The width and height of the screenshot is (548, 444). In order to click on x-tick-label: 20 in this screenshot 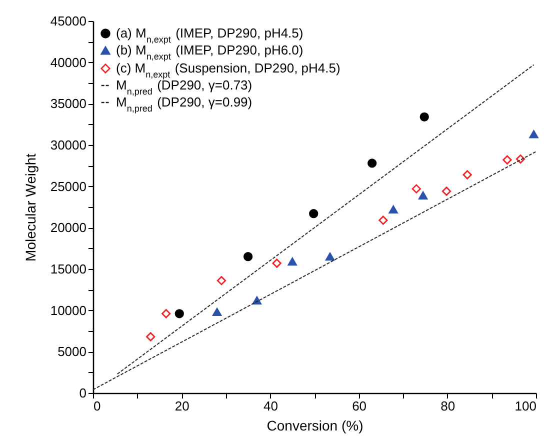, I will do `click(182, 406)`.